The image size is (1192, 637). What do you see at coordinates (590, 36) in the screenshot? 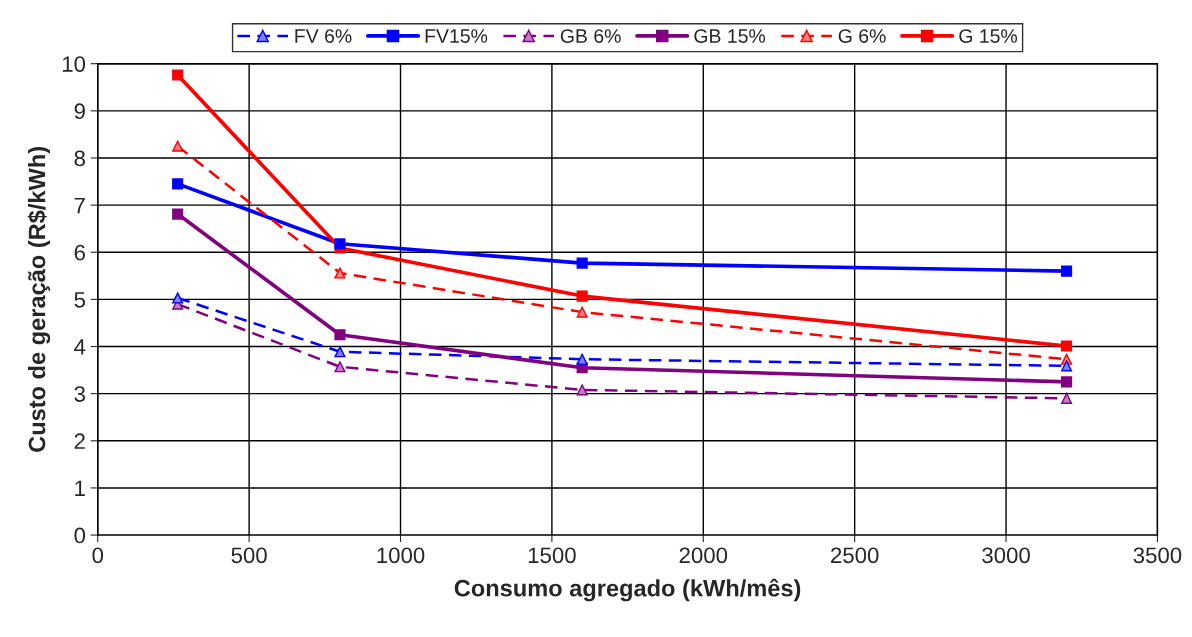
I see `legend-label: GB 6%` at bounding box center [590, 36].